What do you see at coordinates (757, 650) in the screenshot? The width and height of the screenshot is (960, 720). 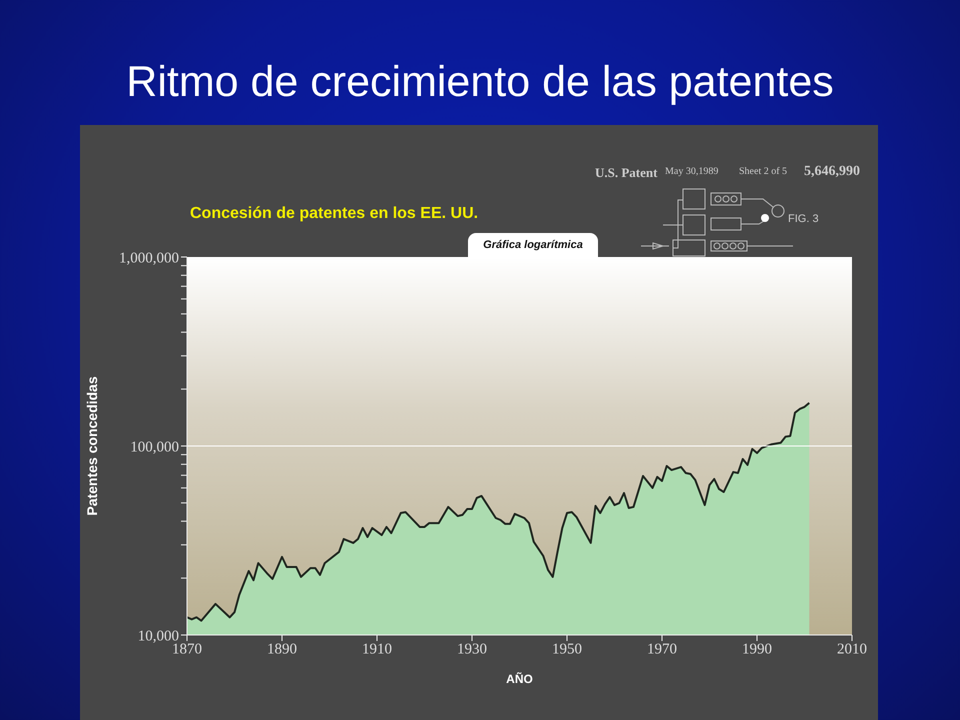 I see `x-tick-label: 1990` at bounding box center [757, 650].